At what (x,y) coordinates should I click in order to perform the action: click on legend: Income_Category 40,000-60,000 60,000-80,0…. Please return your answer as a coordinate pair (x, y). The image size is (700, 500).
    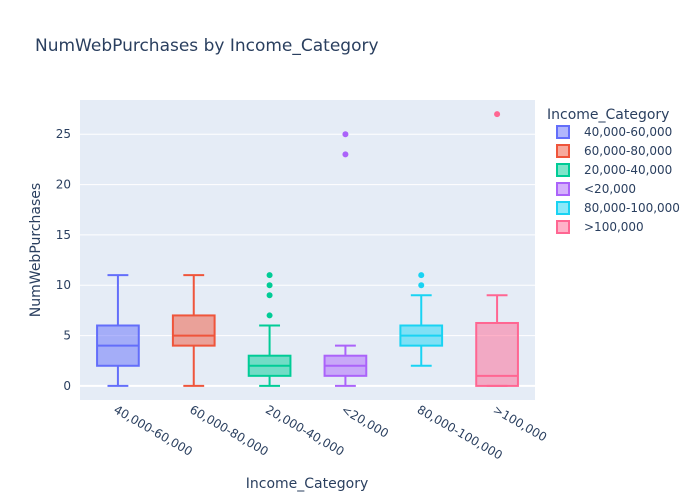
    Looking at the image, I should click on (613, 170).